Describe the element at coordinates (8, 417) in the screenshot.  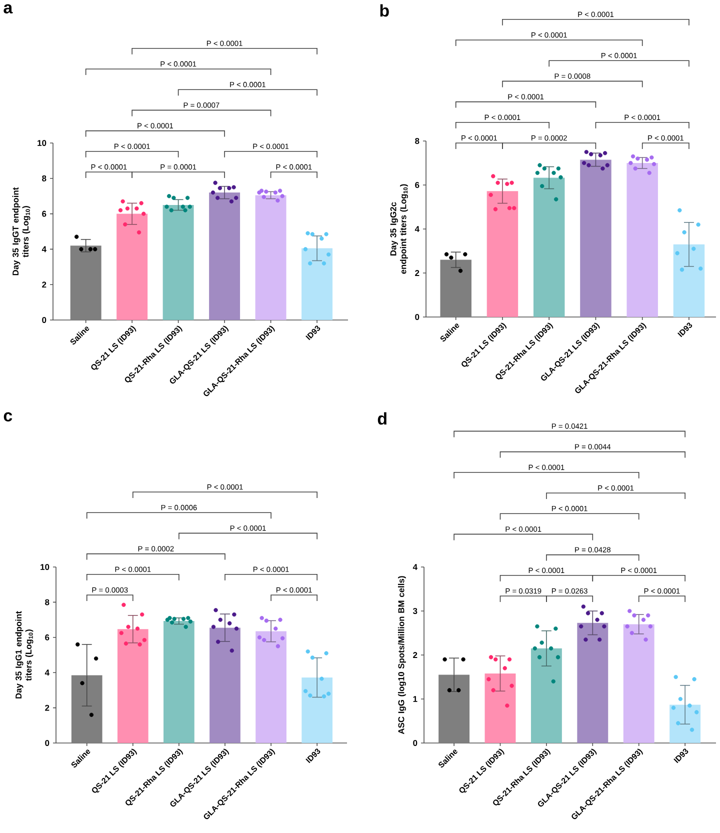
I see `chart-title: c` at that location.